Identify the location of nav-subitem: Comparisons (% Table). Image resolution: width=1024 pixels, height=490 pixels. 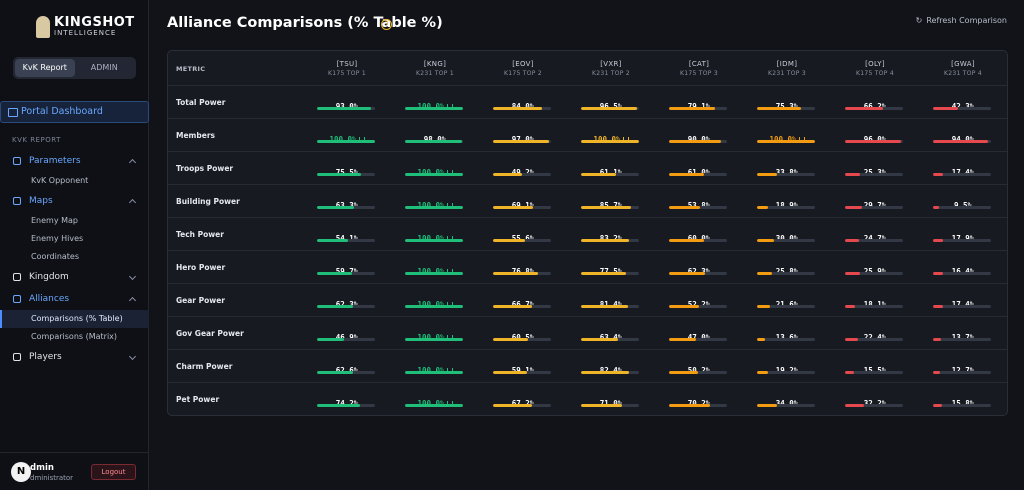
(74, 319).